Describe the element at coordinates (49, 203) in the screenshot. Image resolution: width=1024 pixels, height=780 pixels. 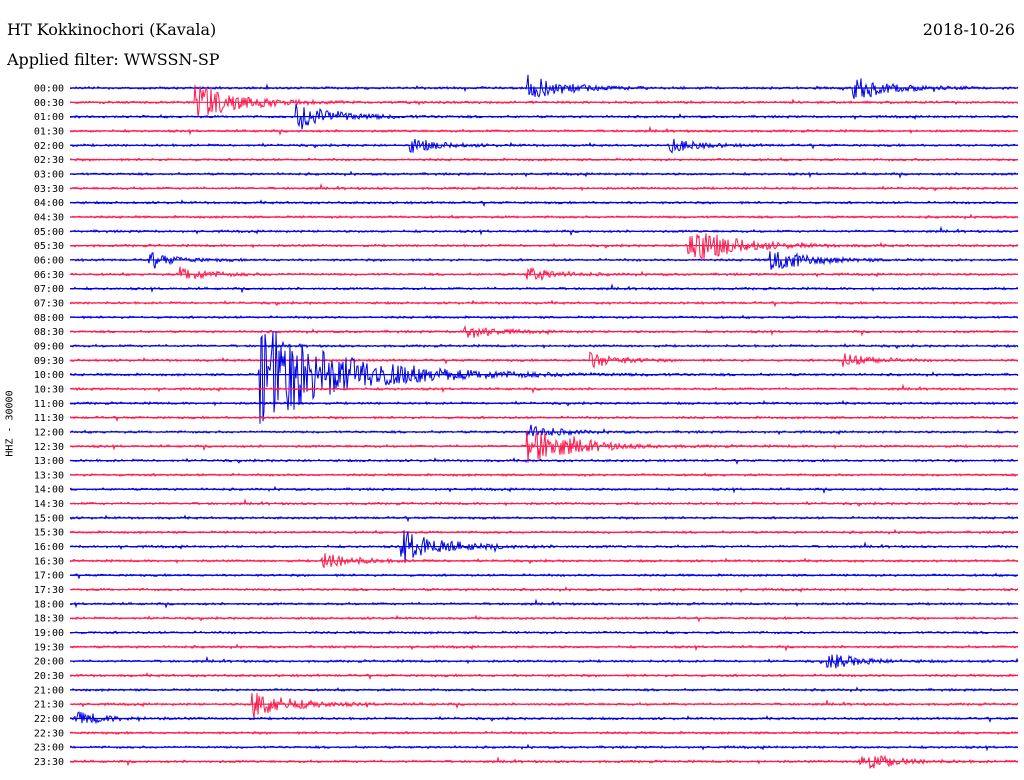
I see `time-label: 04:00` at that location.